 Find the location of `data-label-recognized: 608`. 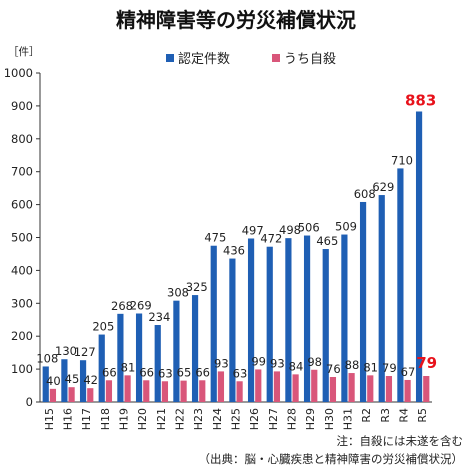

data-label-recognized: 608 is located at coordinates (365, 194).